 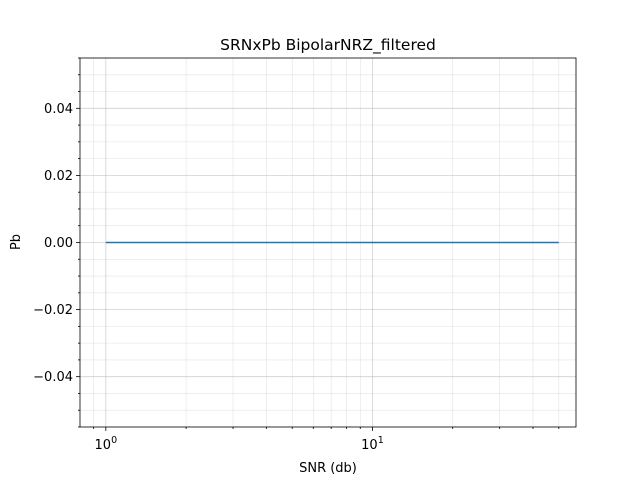 What do you see at coordinates (58, 243) in the screenshot?
I see `y-tick-label: 0.00` at bounding box center [58, 243].